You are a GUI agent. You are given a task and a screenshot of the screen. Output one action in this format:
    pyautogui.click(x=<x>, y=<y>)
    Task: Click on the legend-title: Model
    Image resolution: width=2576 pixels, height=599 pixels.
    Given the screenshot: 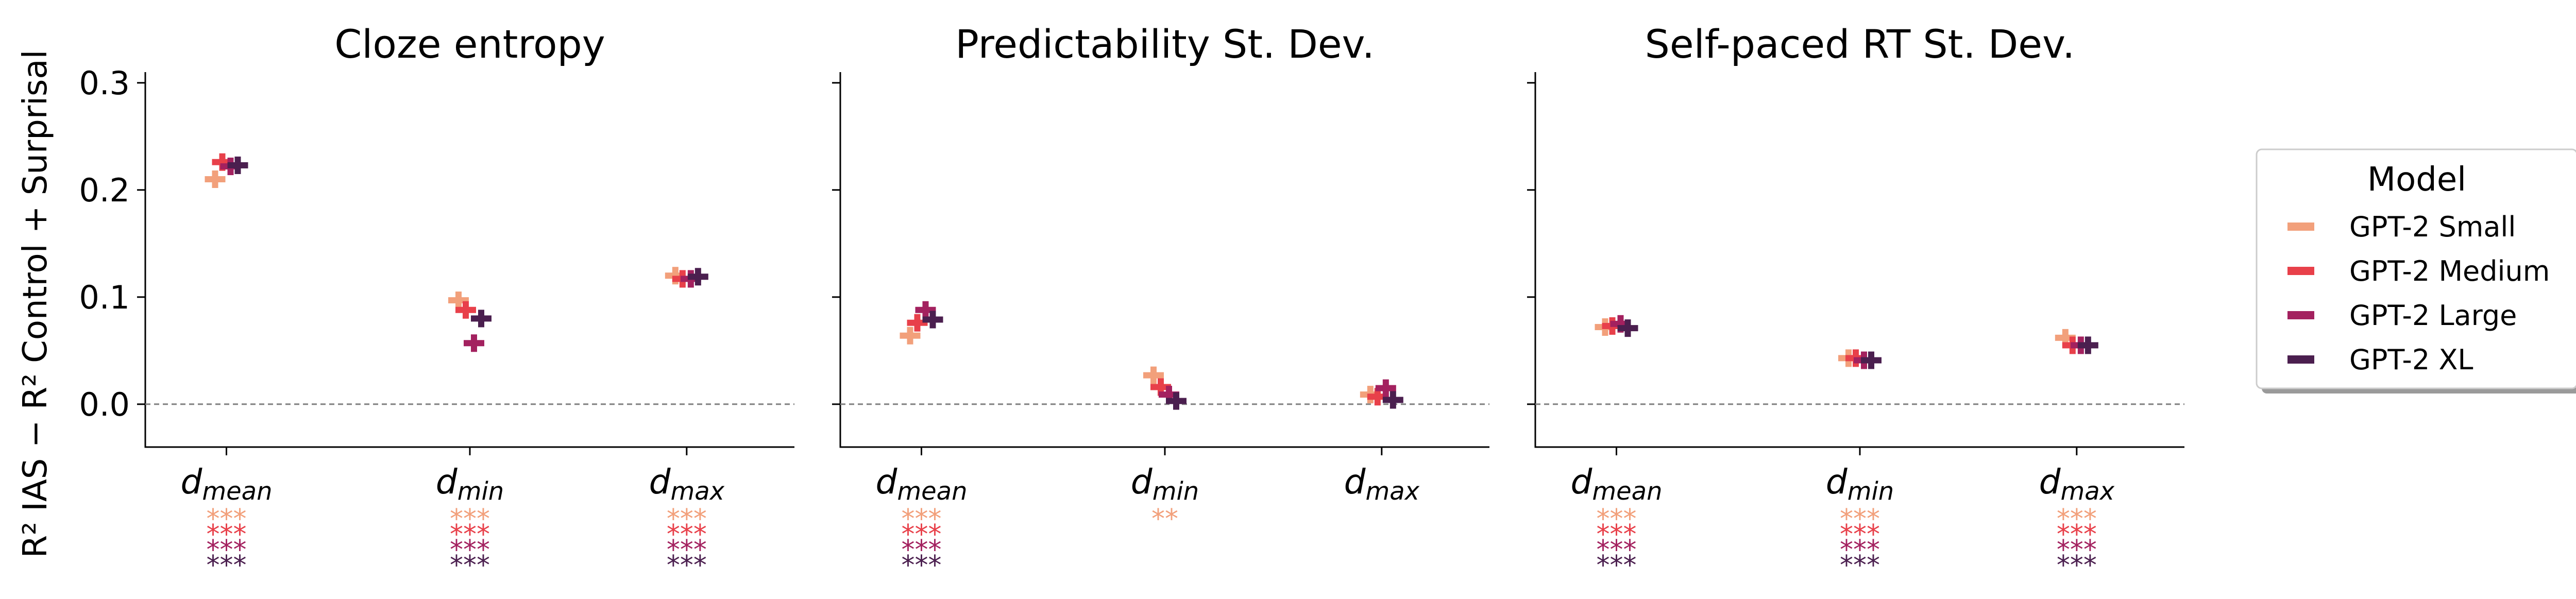 What is the action you would take?
    pyautogui.click(x=2416, y=180)
    